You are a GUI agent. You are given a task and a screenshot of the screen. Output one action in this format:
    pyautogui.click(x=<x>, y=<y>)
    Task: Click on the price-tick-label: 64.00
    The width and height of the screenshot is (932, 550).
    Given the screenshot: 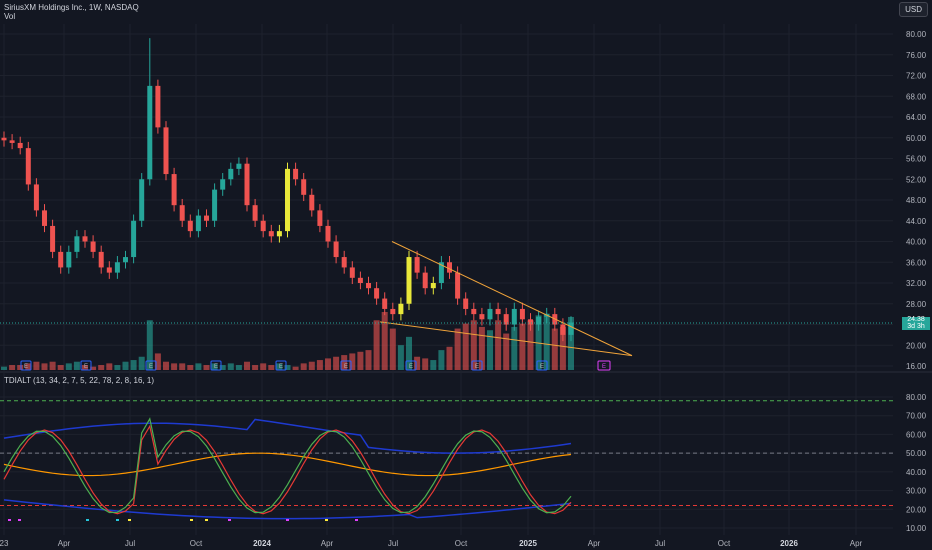 What is the action you would take?
    pyautogui.click(x=916, y=117)
    